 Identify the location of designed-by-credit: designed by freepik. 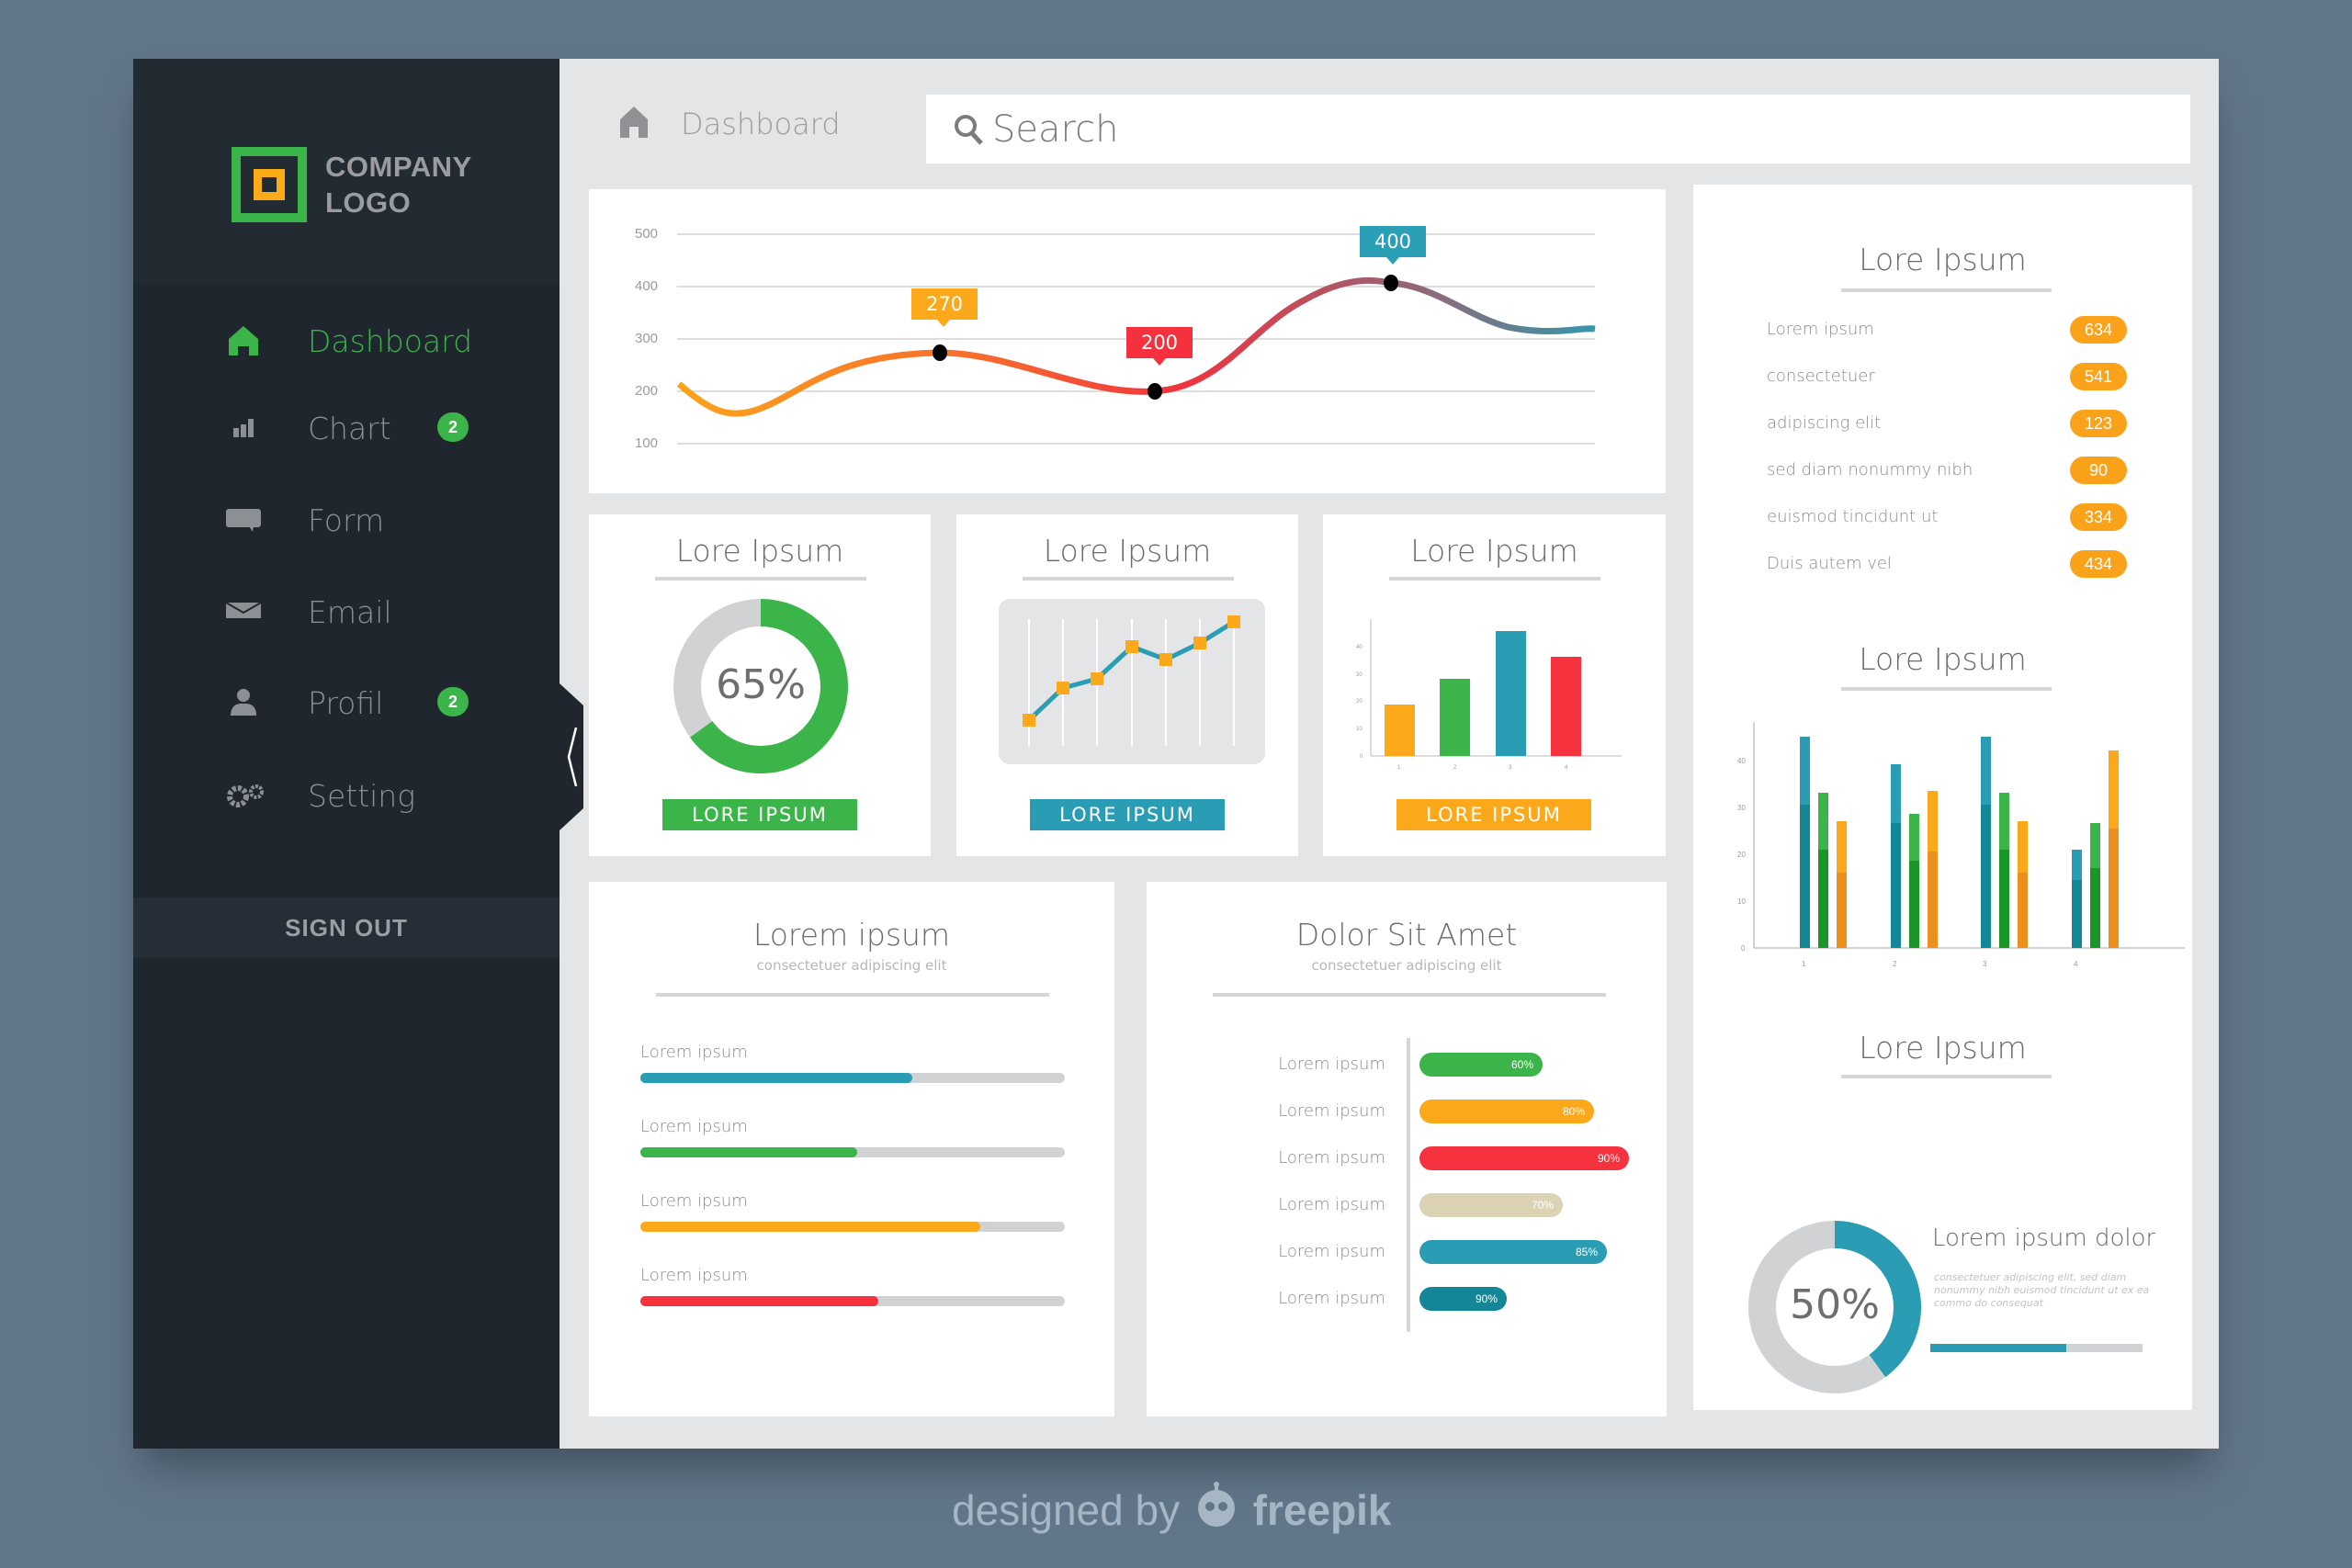
(1172, 1508).